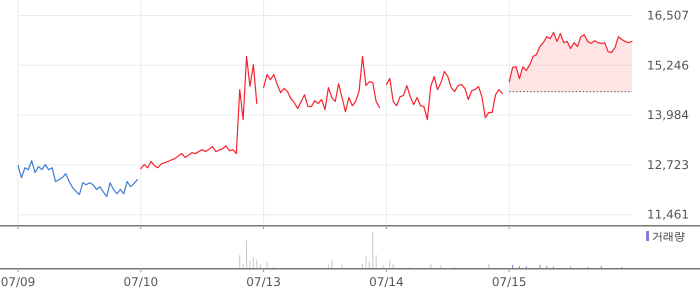  I want to click on y-tick-label: 16,507, so click(668, 15).